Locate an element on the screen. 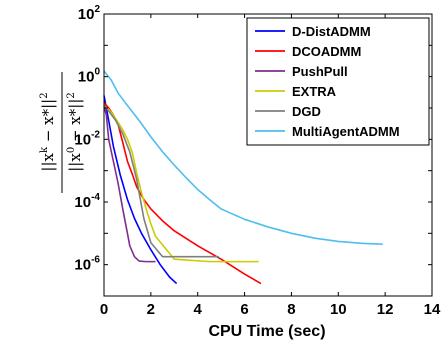 This screenshot has width=442, height=343. y-tick-label: 10⁻⁴ is located at coordinates (87, 201).